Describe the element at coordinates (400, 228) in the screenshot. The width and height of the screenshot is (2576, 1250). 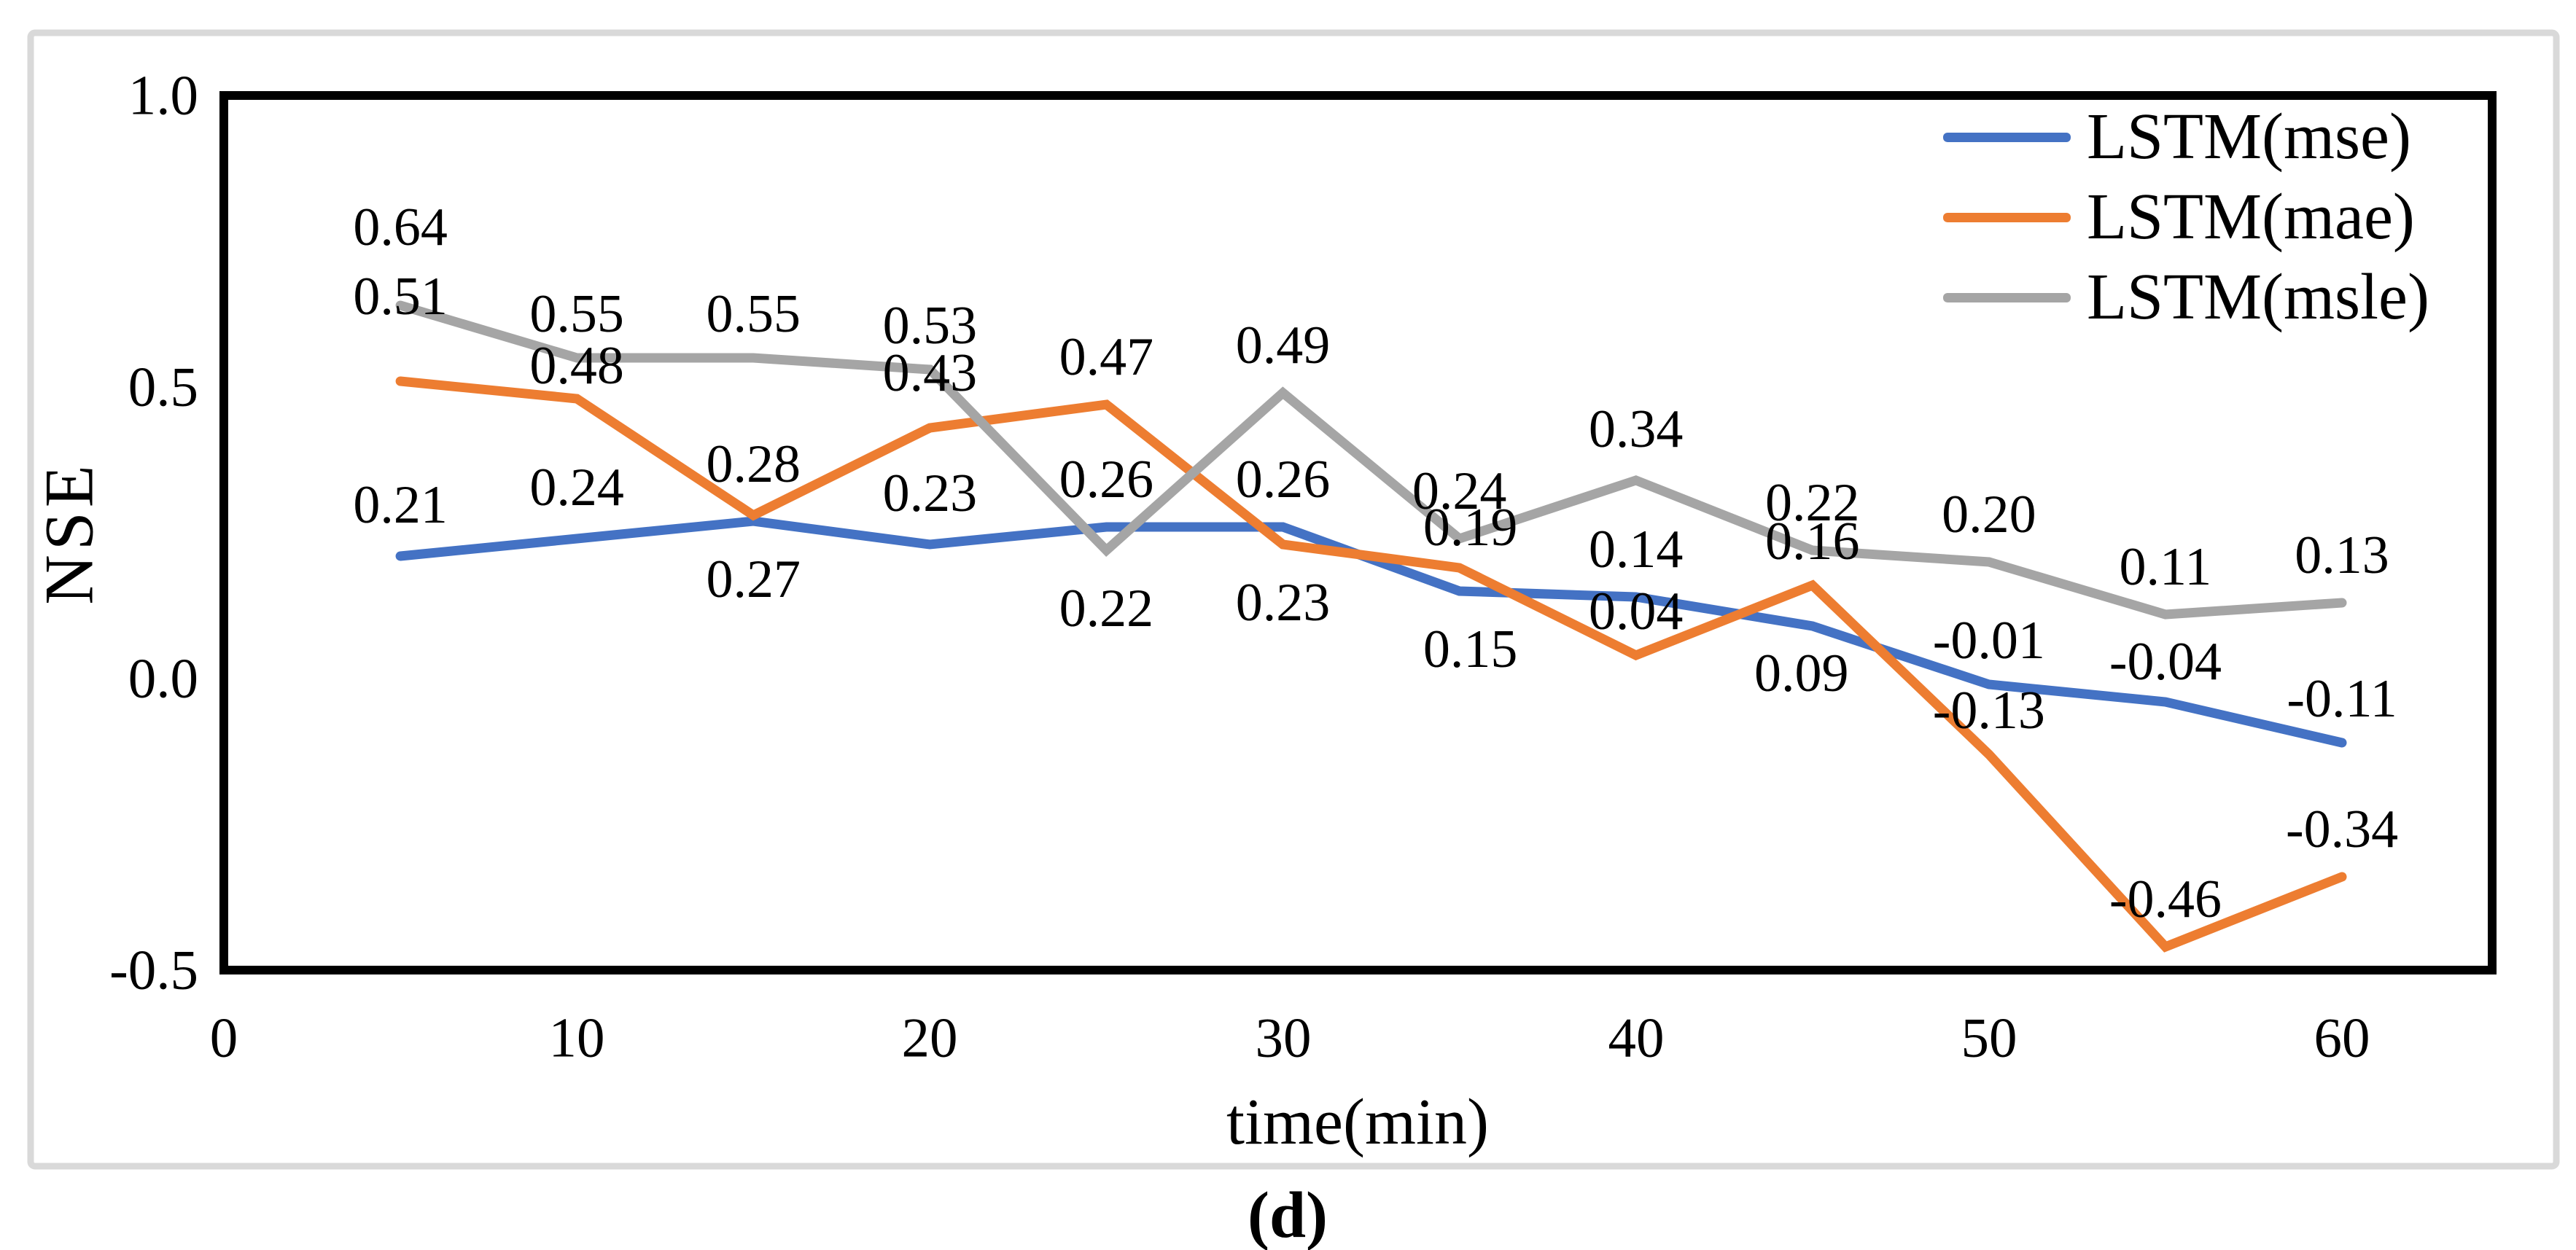
I see `data-label: 0.64` at that location.